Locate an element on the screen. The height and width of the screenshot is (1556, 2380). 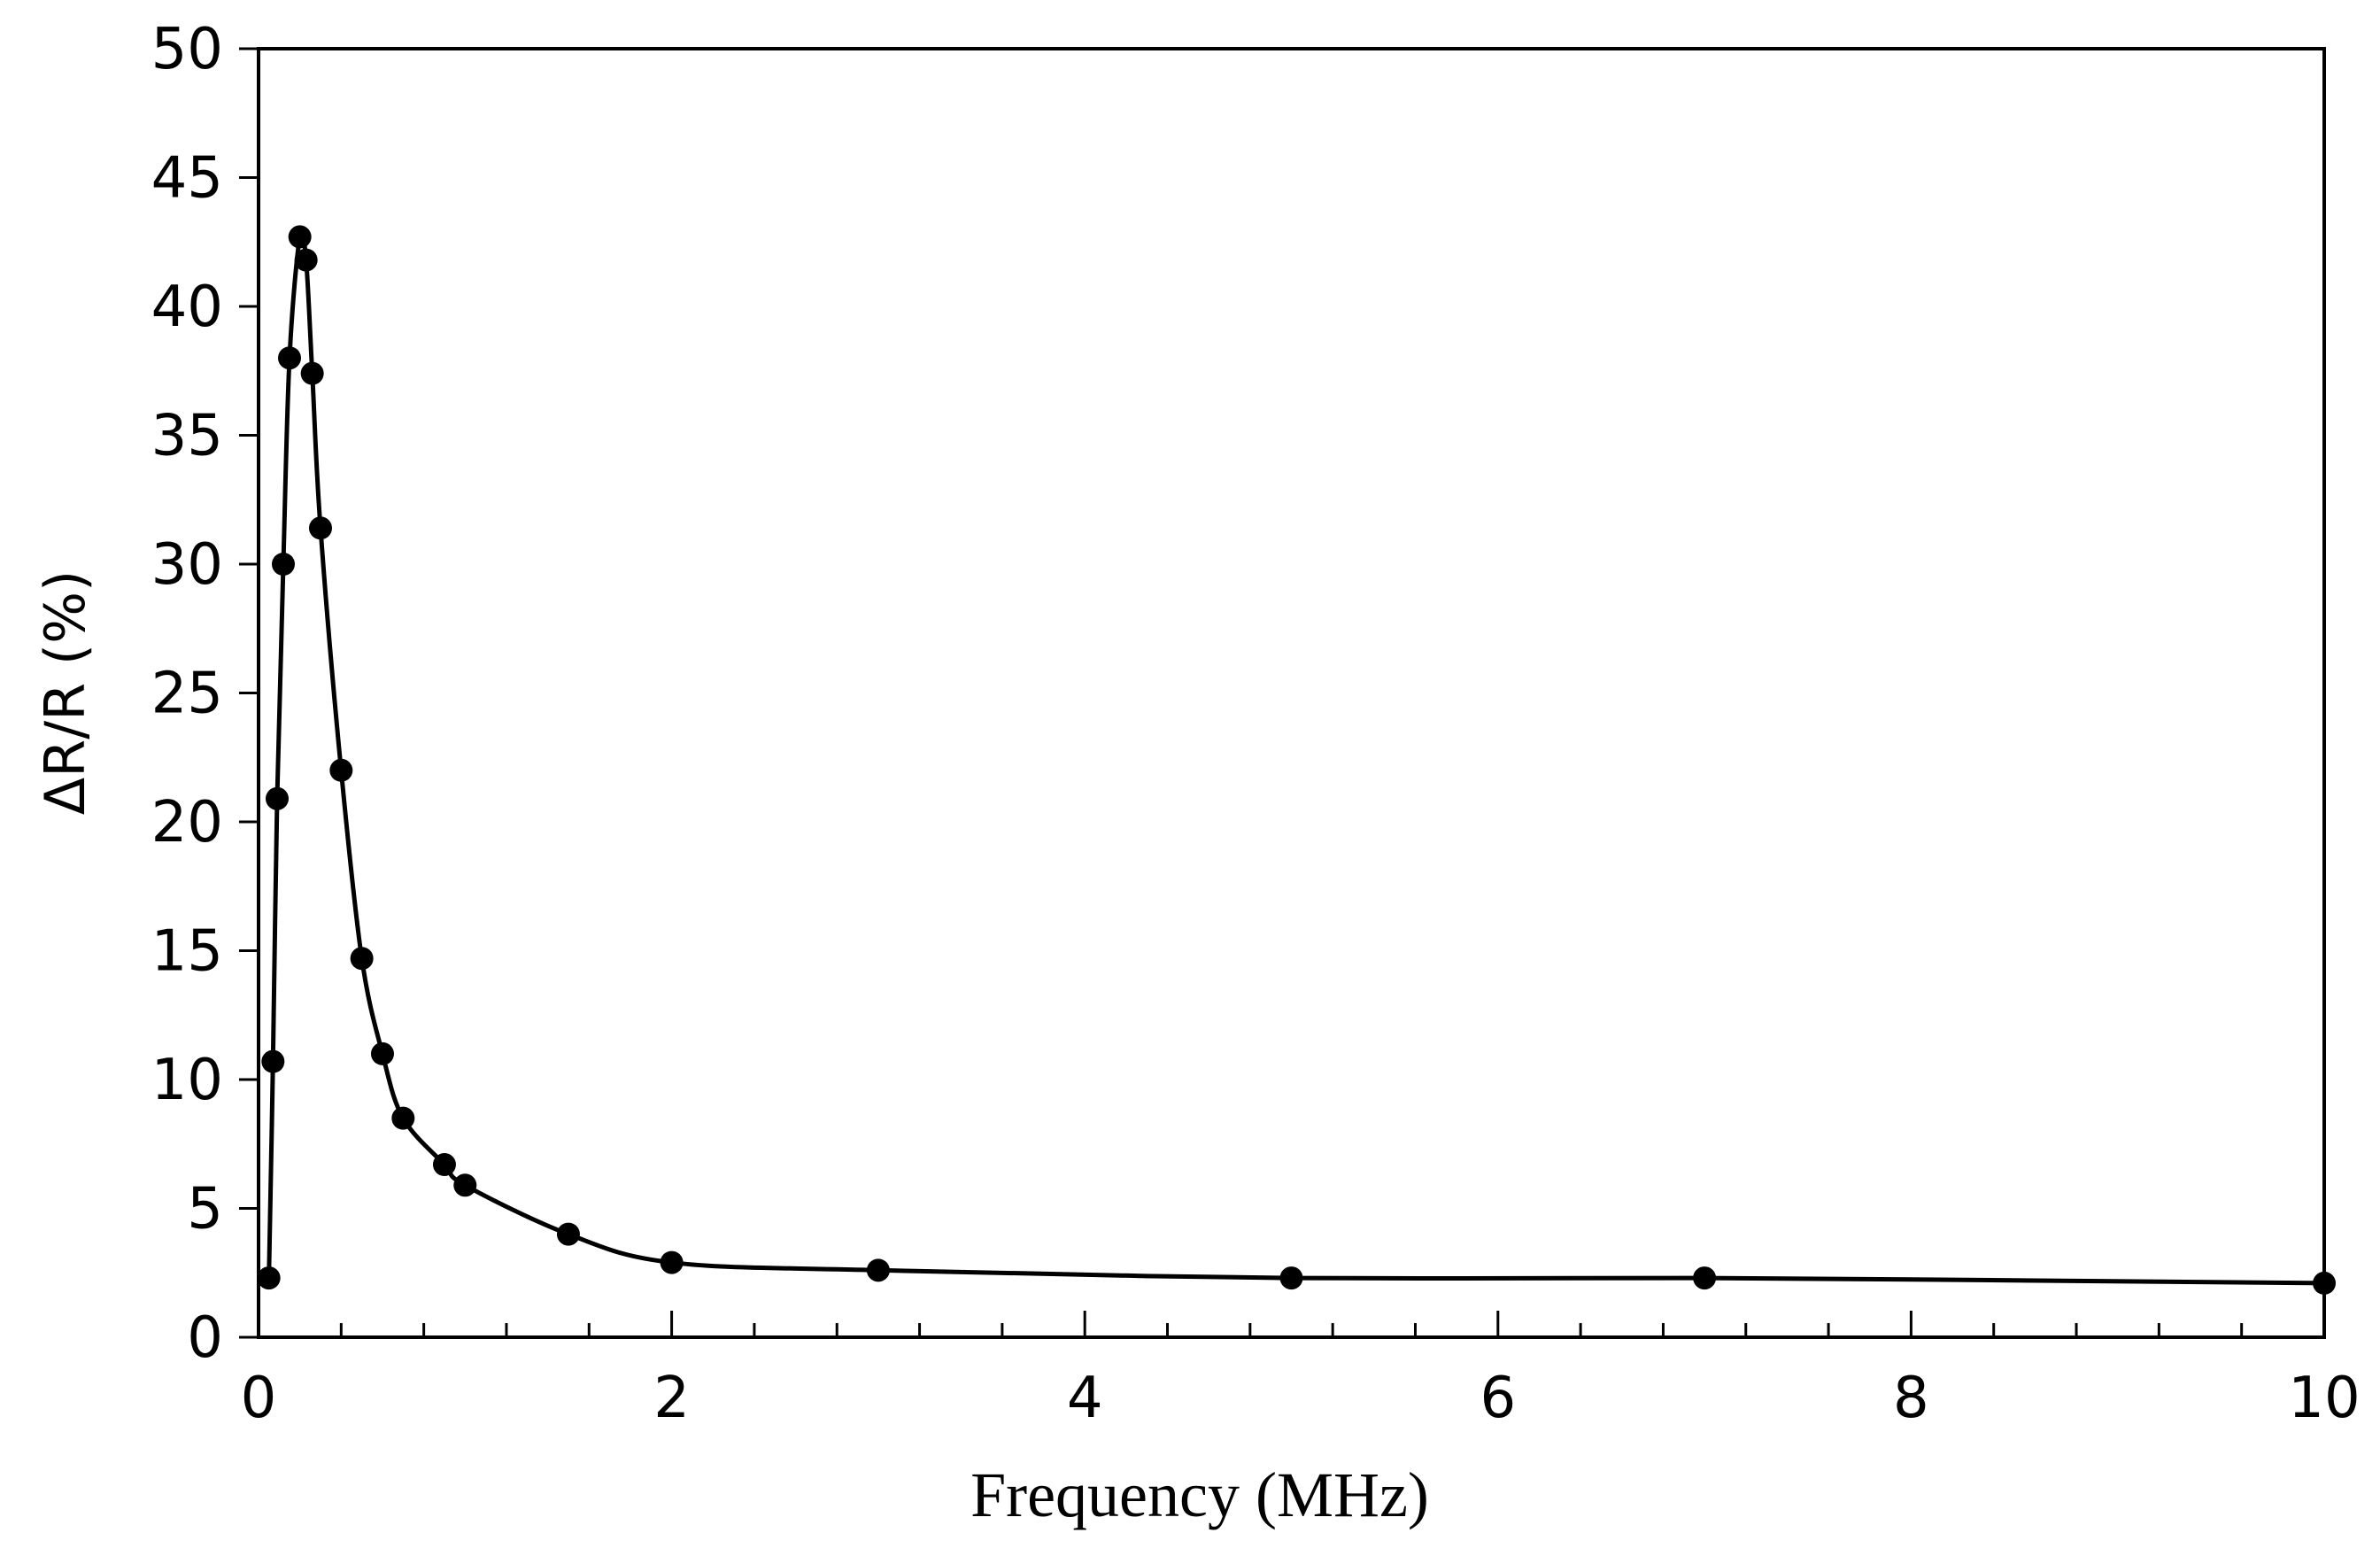
y-tick-label: 20 is located at coordinates (187, 822).